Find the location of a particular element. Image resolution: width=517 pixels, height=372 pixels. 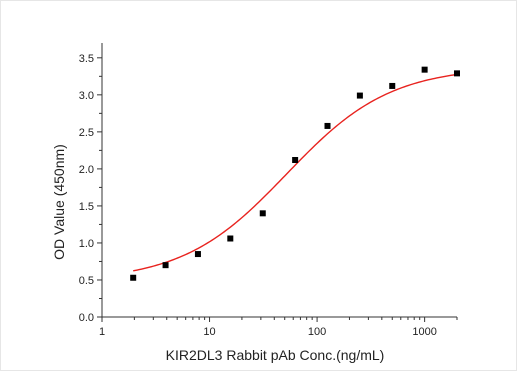

x-tick-label: 1 is located at coordinates (102, 332).